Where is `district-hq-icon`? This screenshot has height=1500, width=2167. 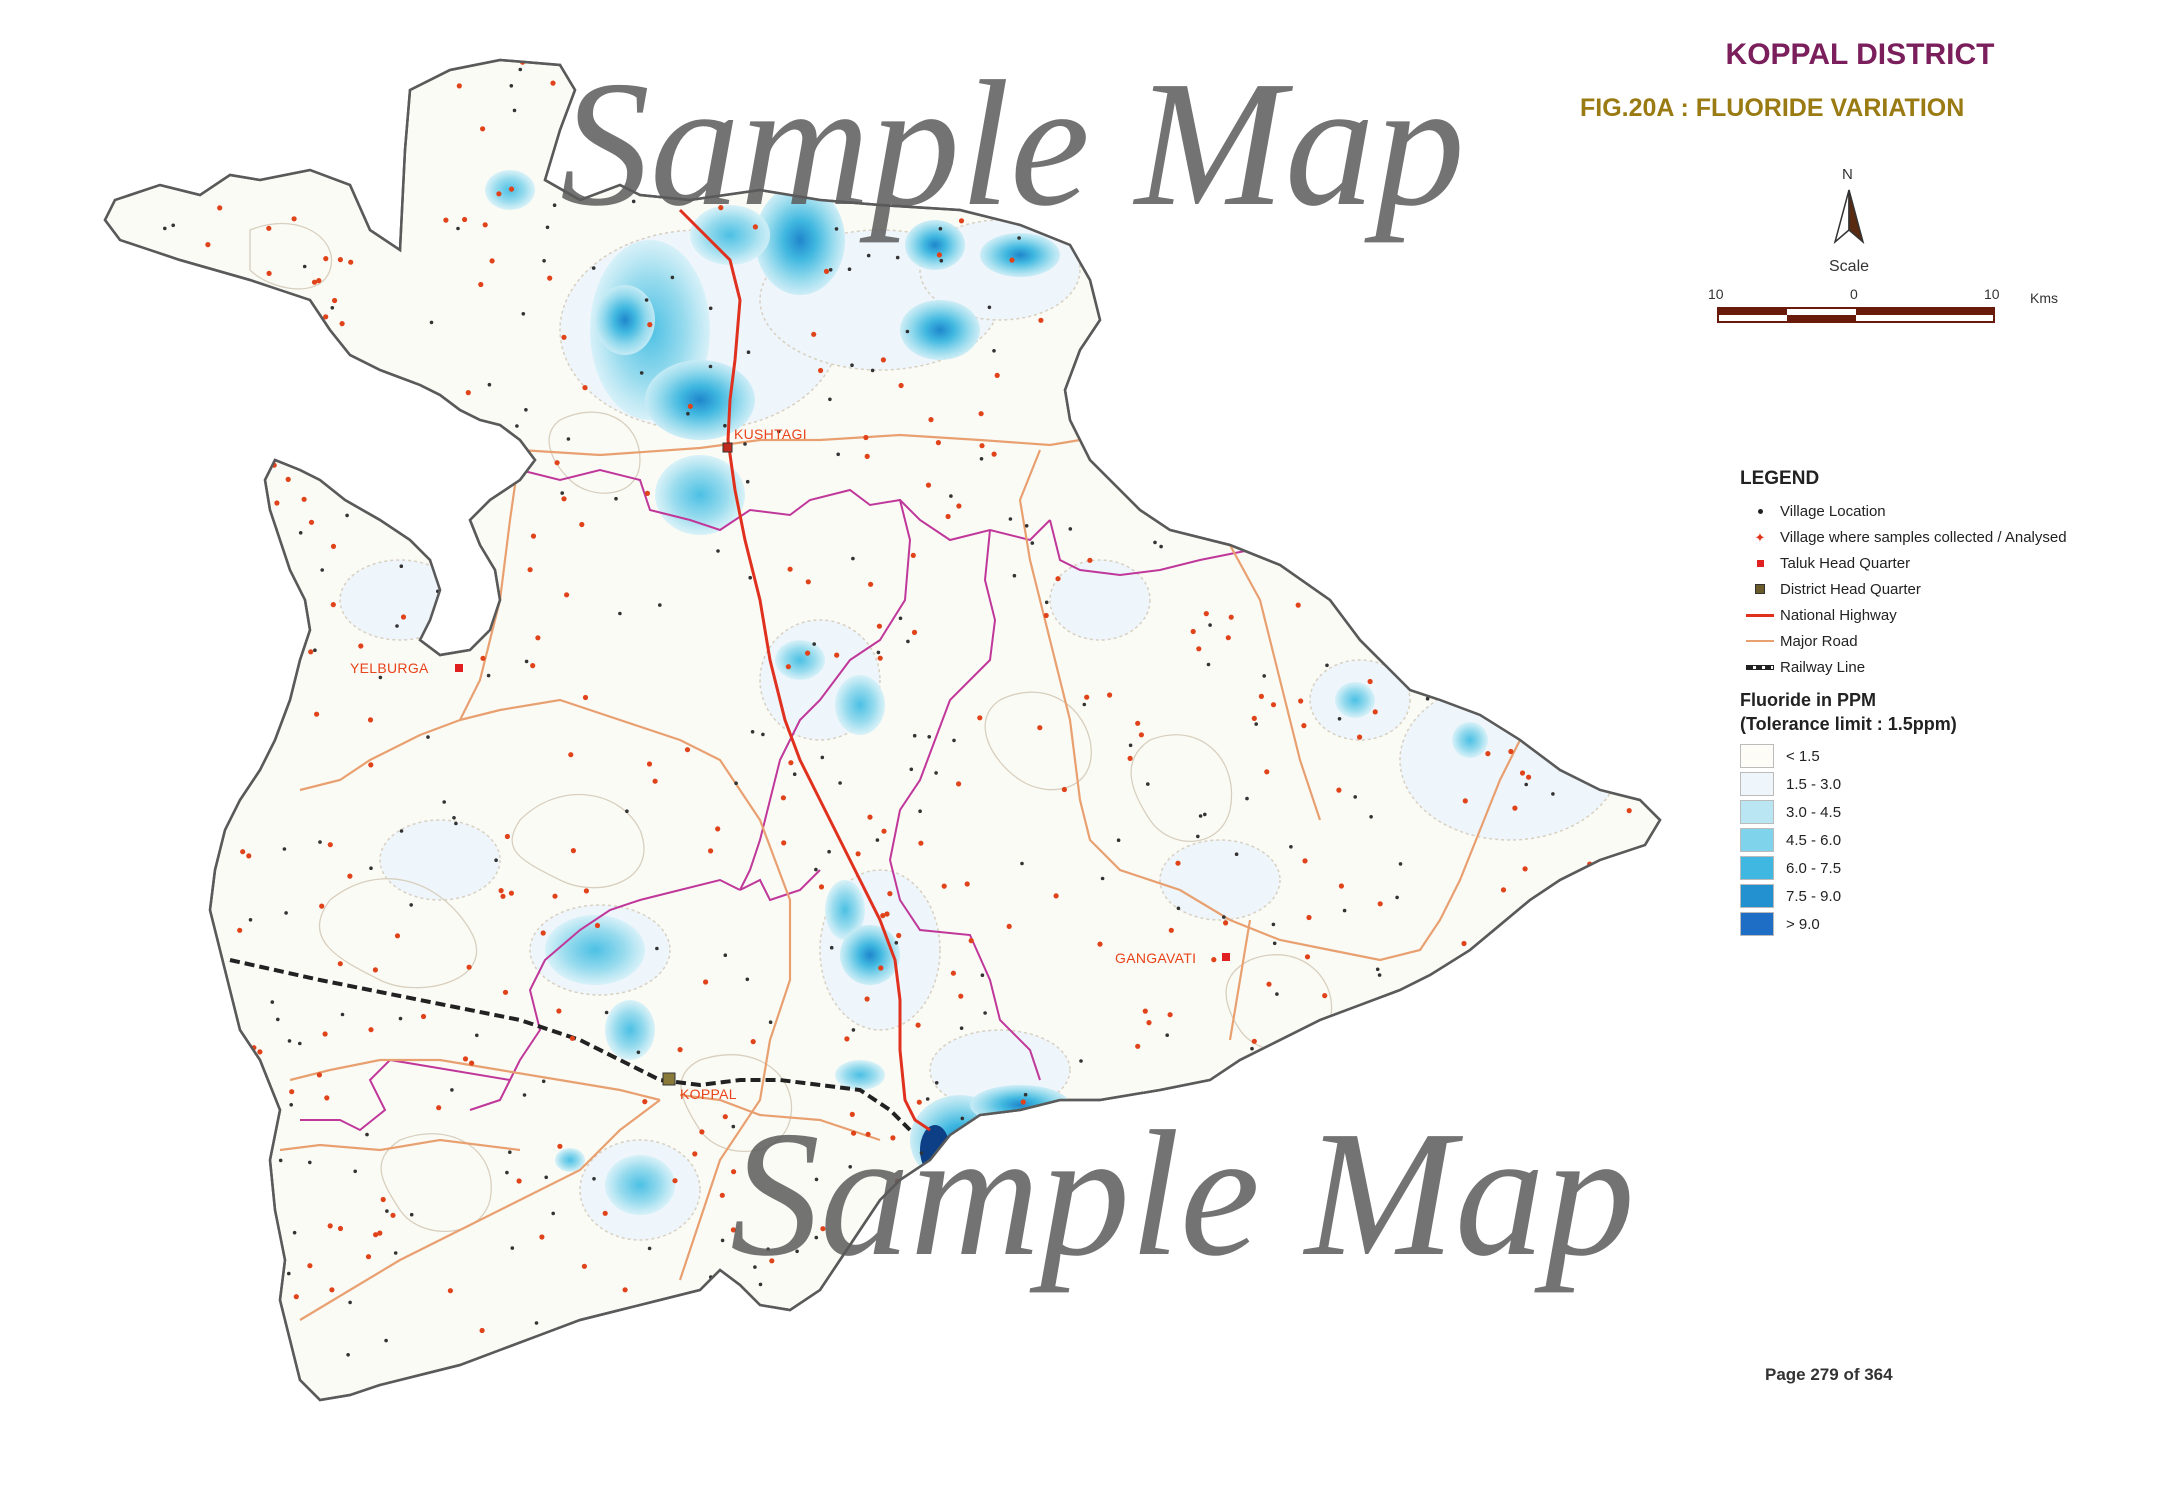 district-hq-icon is located at coordinates (1760, 589).